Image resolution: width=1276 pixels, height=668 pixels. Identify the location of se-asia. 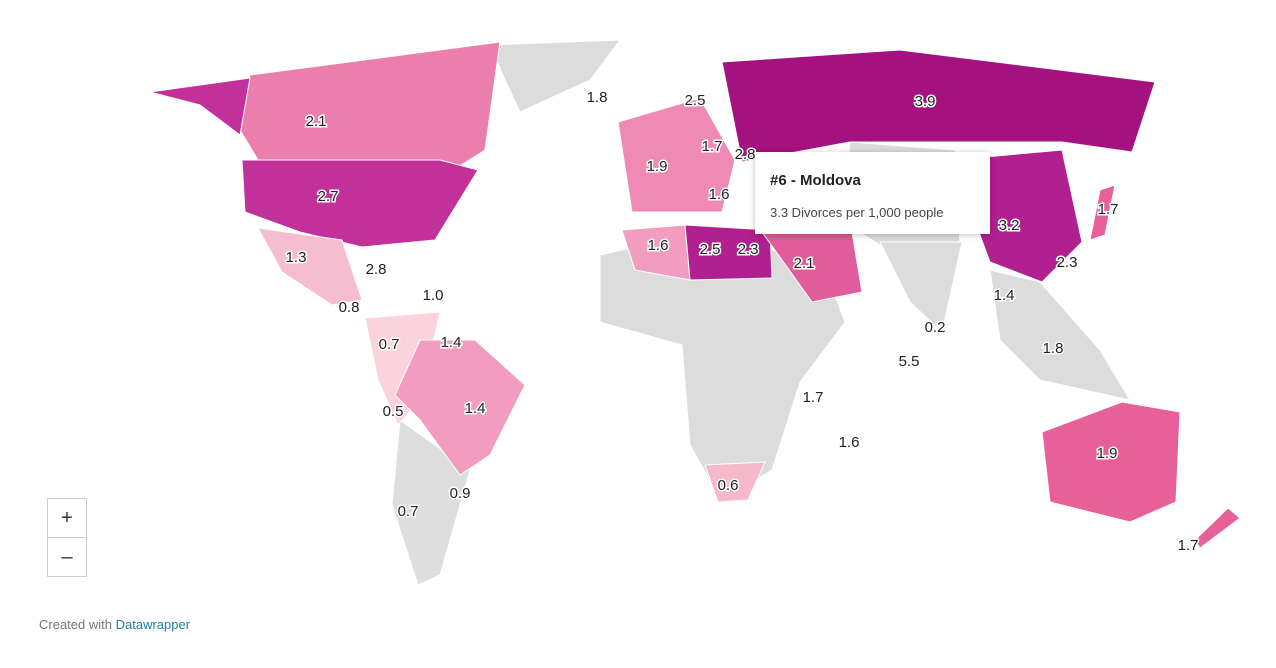
(1060, 335).